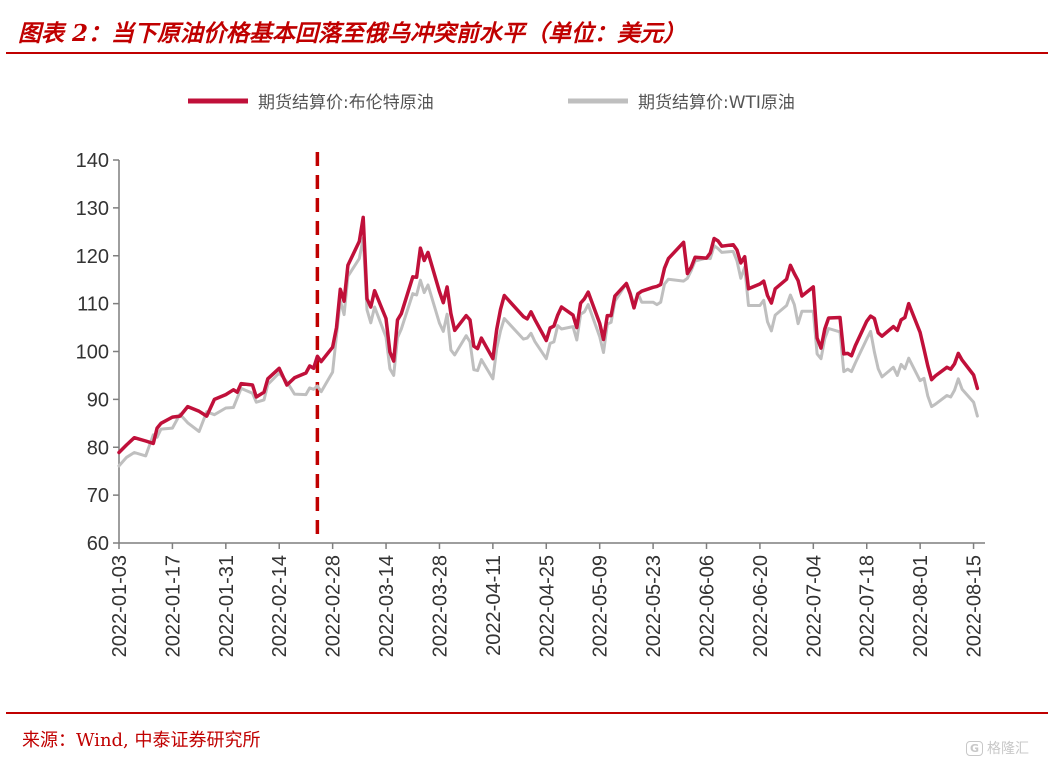 This screenshot has height=766, width=1052. What do you see at coordinates (491, 103) in the screenshot?
I see `chart-legend: 期货结算价:布伦特原油 期货结算价:WTI原油` at bounding box center [491, 103].